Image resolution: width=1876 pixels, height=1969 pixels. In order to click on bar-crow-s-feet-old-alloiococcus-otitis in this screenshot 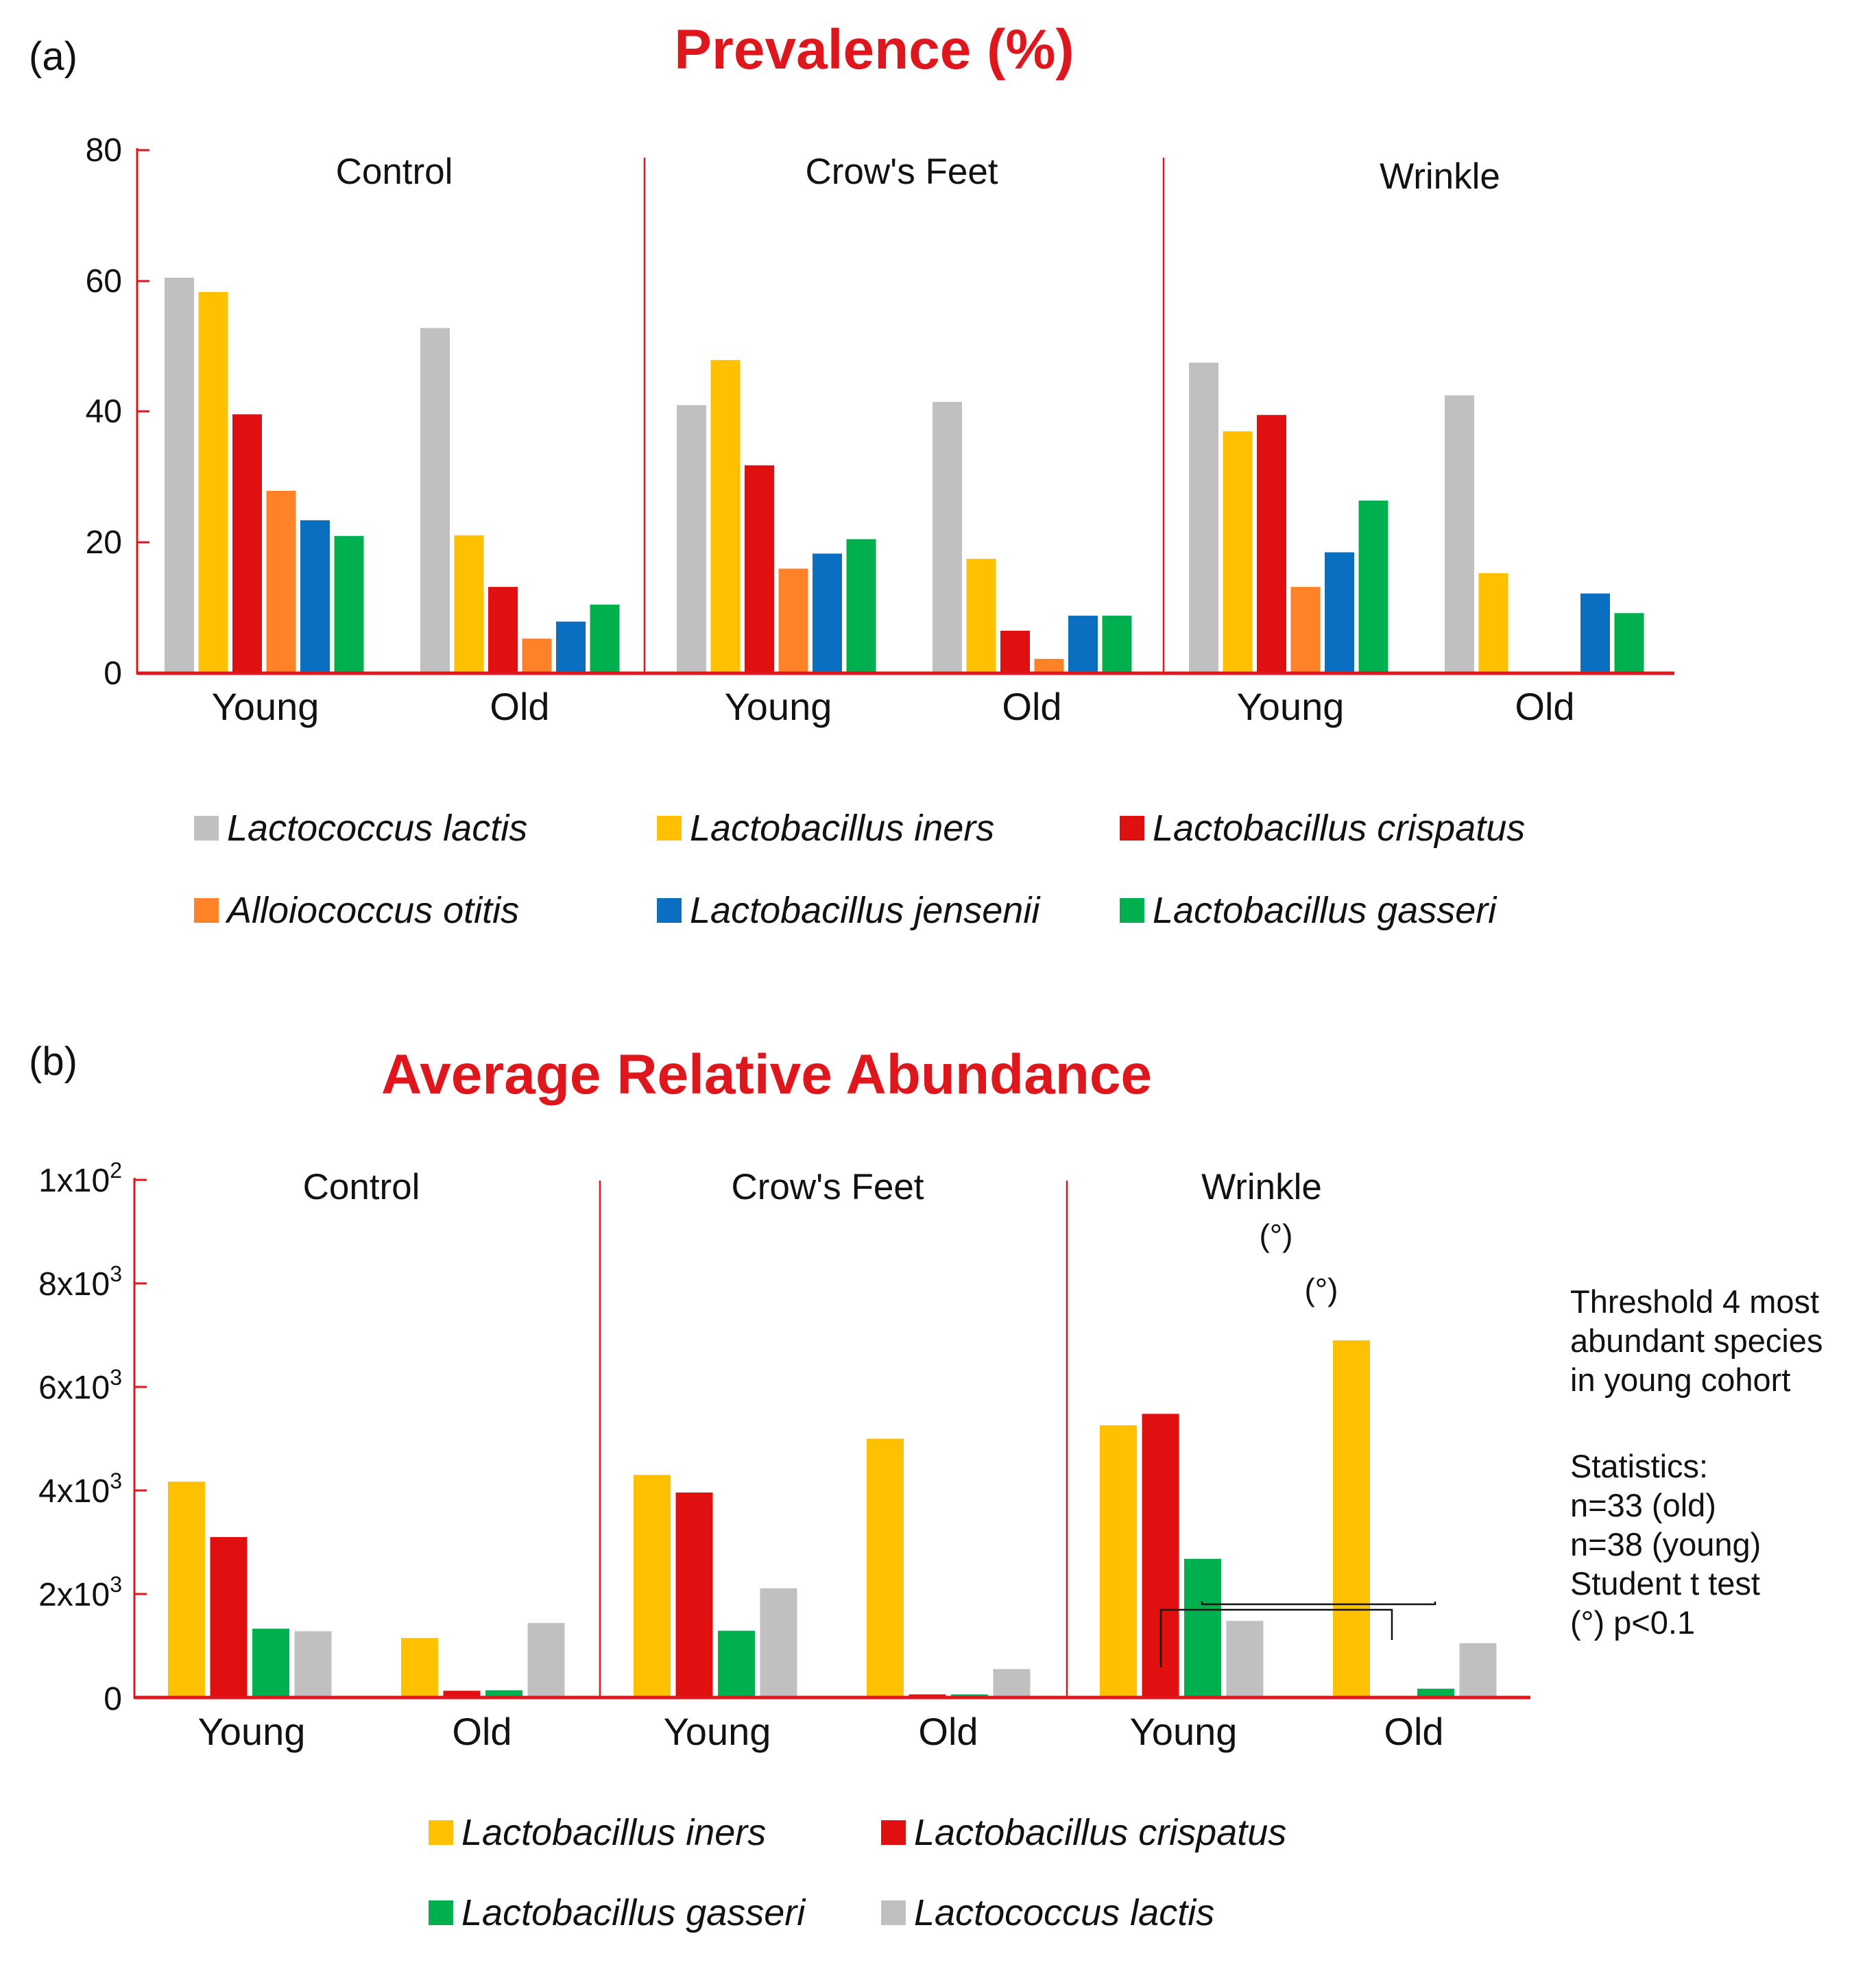, I will do `click(1049, 666)`.